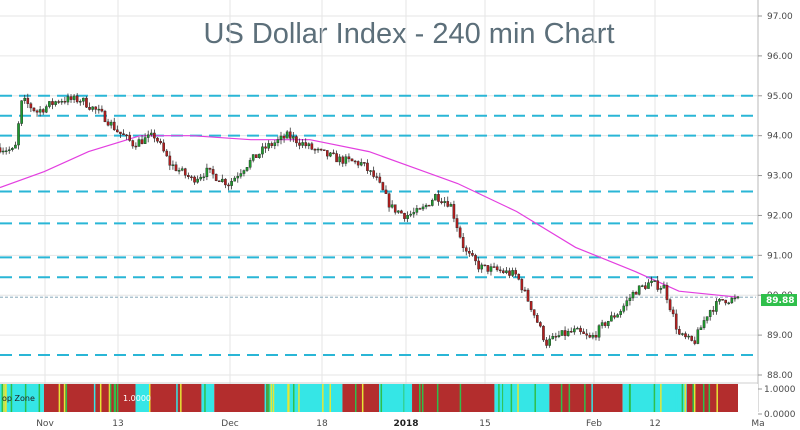  I want to click on y-tick-label: 89.00, so click(780, 336).